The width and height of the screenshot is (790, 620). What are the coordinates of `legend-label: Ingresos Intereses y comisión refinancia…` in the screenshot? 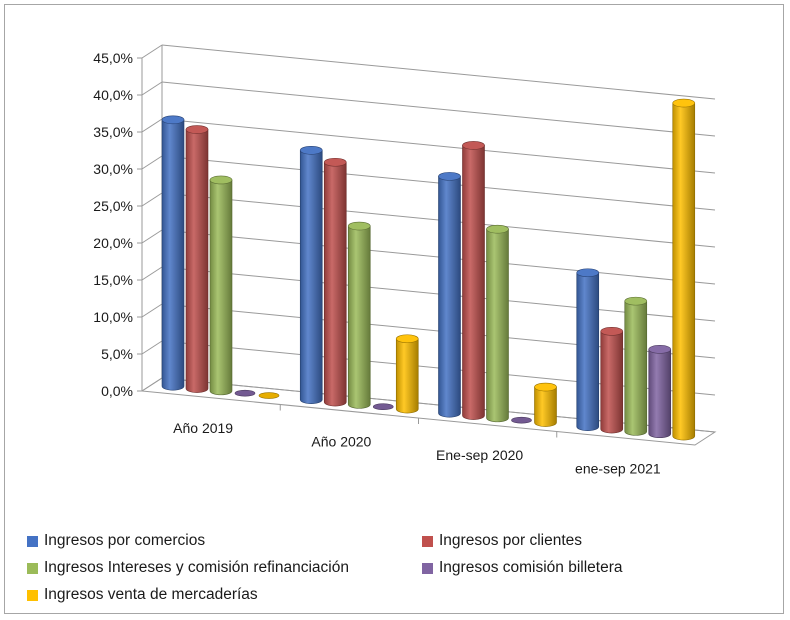 It's located at (196, 567).